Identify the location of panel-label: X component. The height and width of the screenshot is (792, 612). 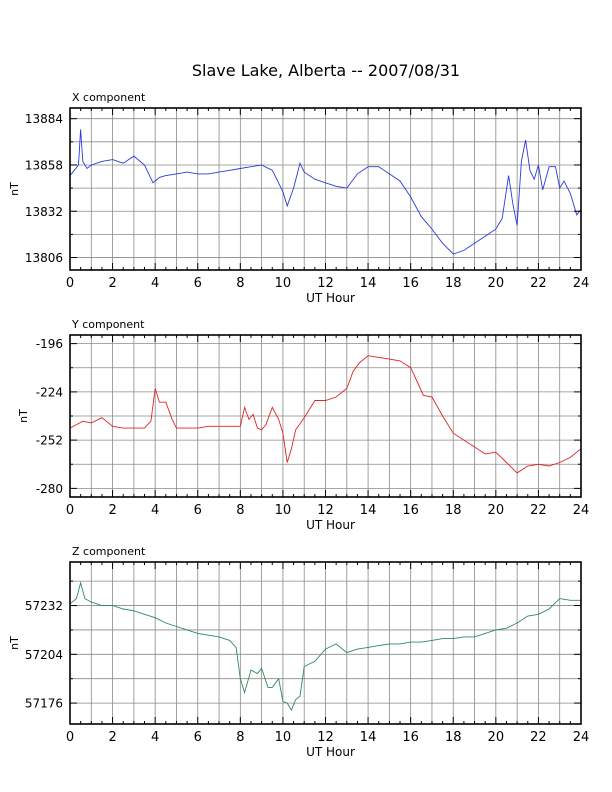
(109, 97).